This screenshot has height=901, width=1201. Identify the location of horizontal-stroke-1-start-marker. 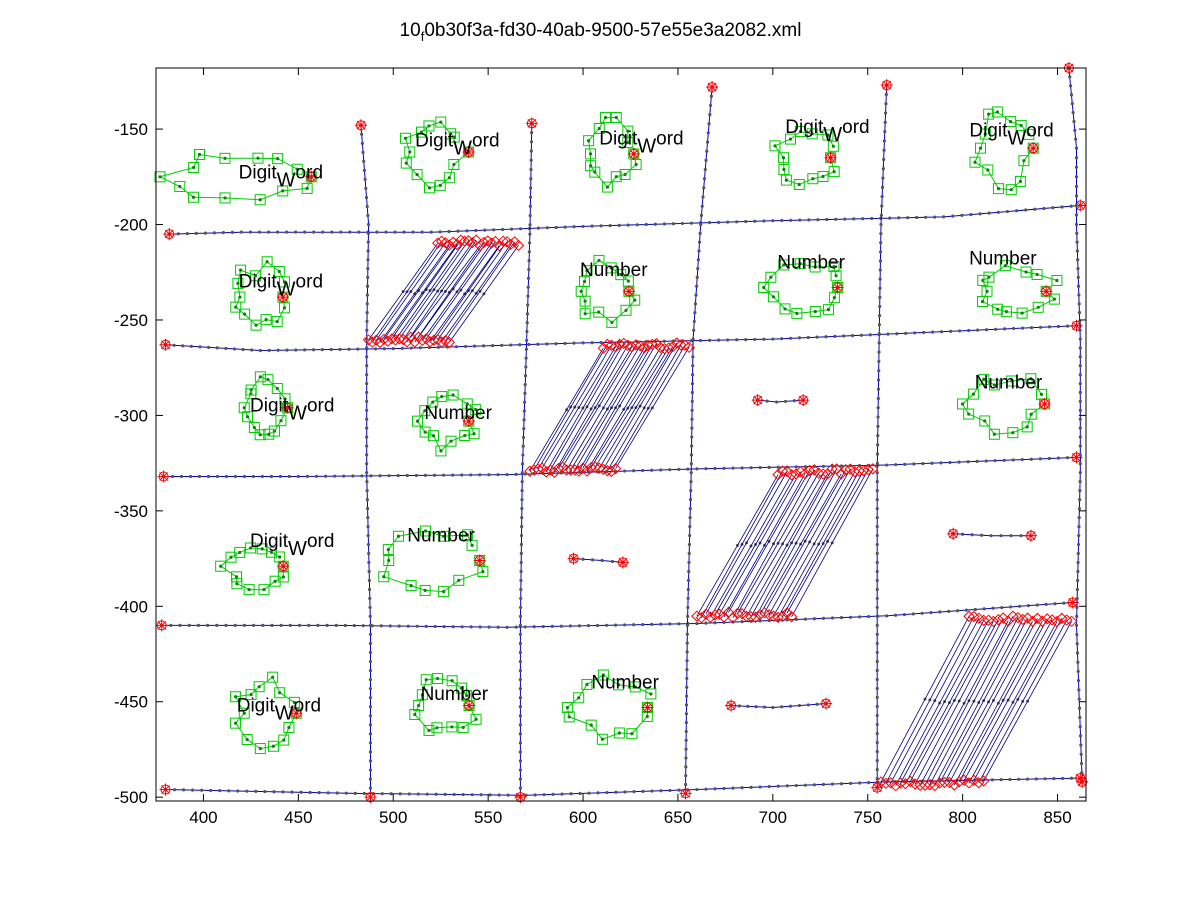
(165, 344).